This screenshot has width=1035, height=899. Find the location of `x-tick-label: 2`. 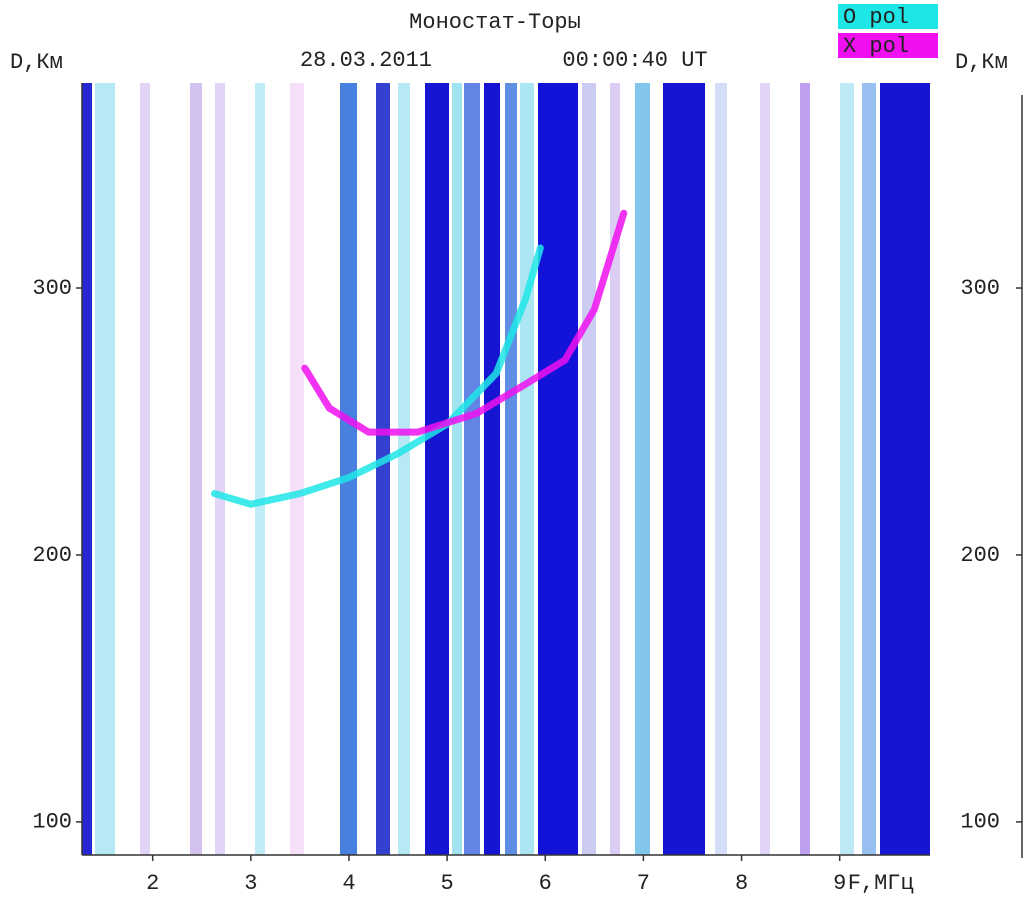

x-tick-label: 2 is located at coordinates (152, 883).